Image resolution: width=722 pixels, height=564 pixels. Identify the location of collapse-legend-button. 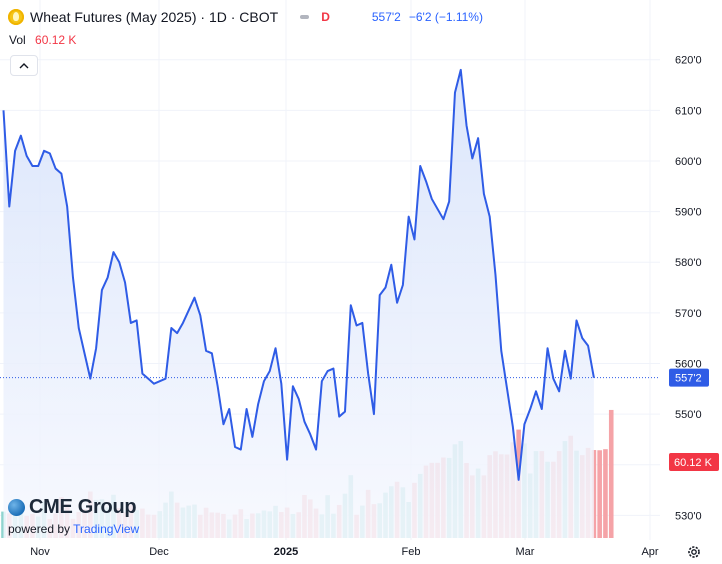
(24, 65).